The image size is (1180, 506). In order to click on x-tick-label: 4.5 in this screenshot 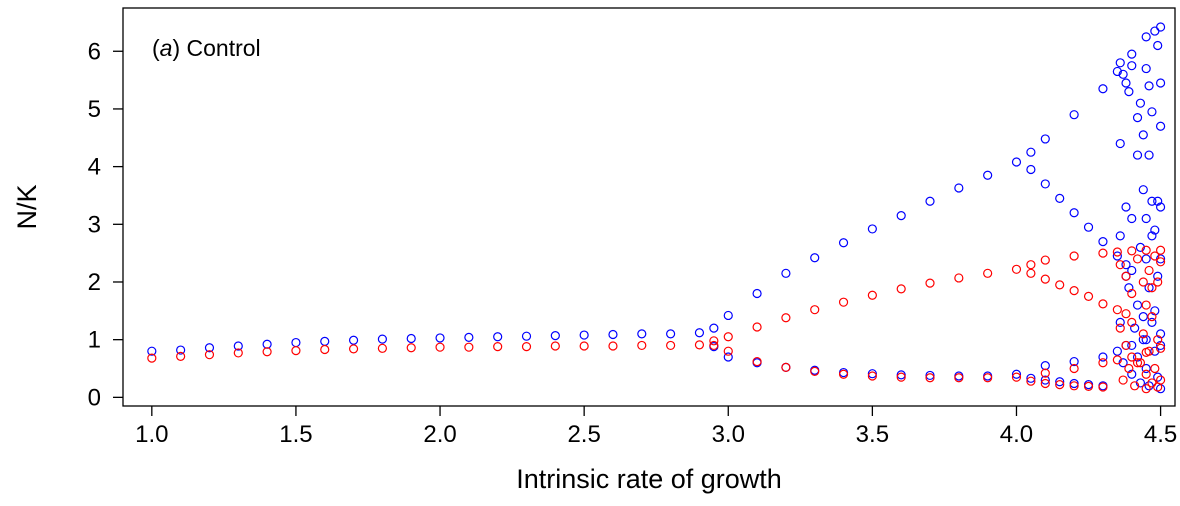, I will do `click(1160, 434)`.